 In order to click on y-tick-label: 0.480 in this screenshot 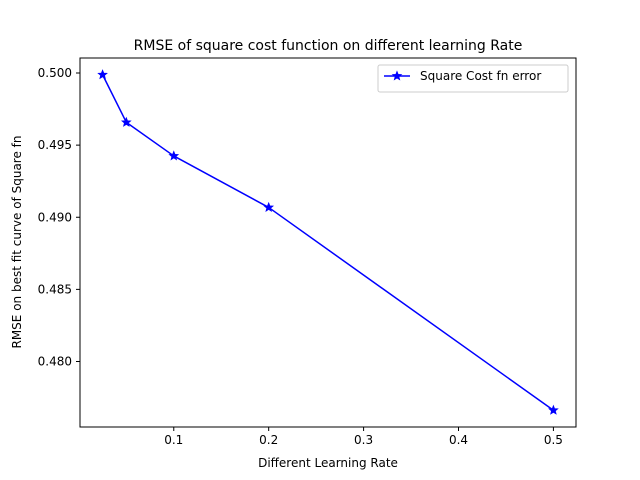, I will do `click(55, 362)`.